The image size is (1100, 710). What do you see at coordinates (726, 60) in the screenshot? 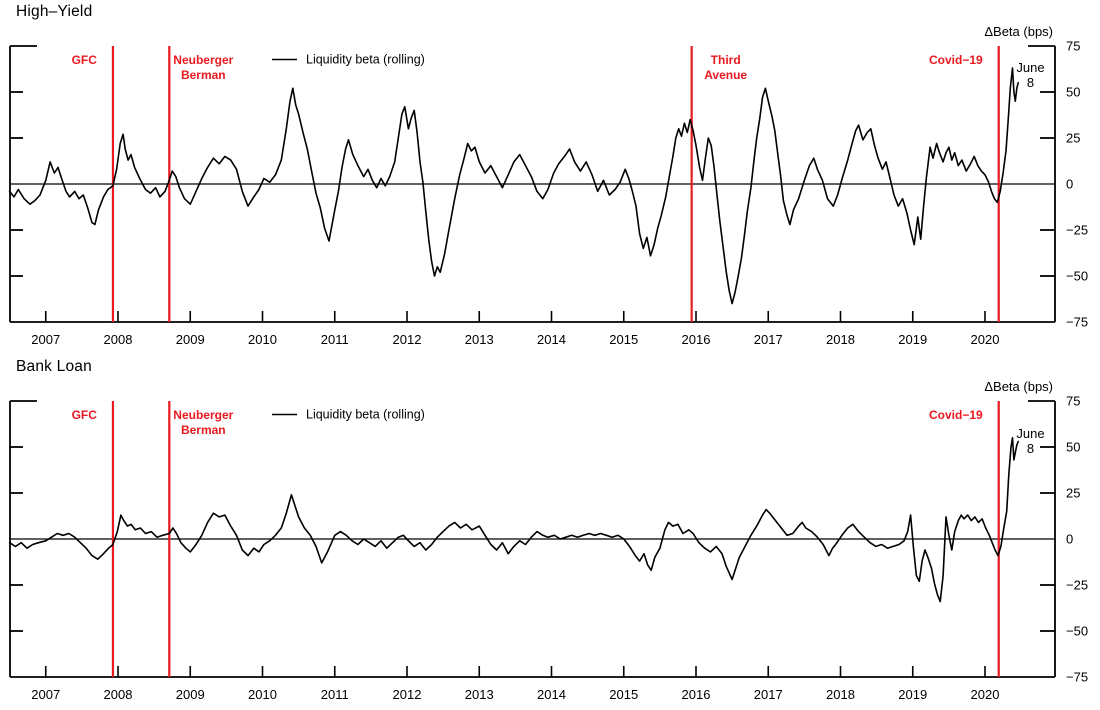
I see `event-label-third-avenue: Third` at bounding box center [726, 60].